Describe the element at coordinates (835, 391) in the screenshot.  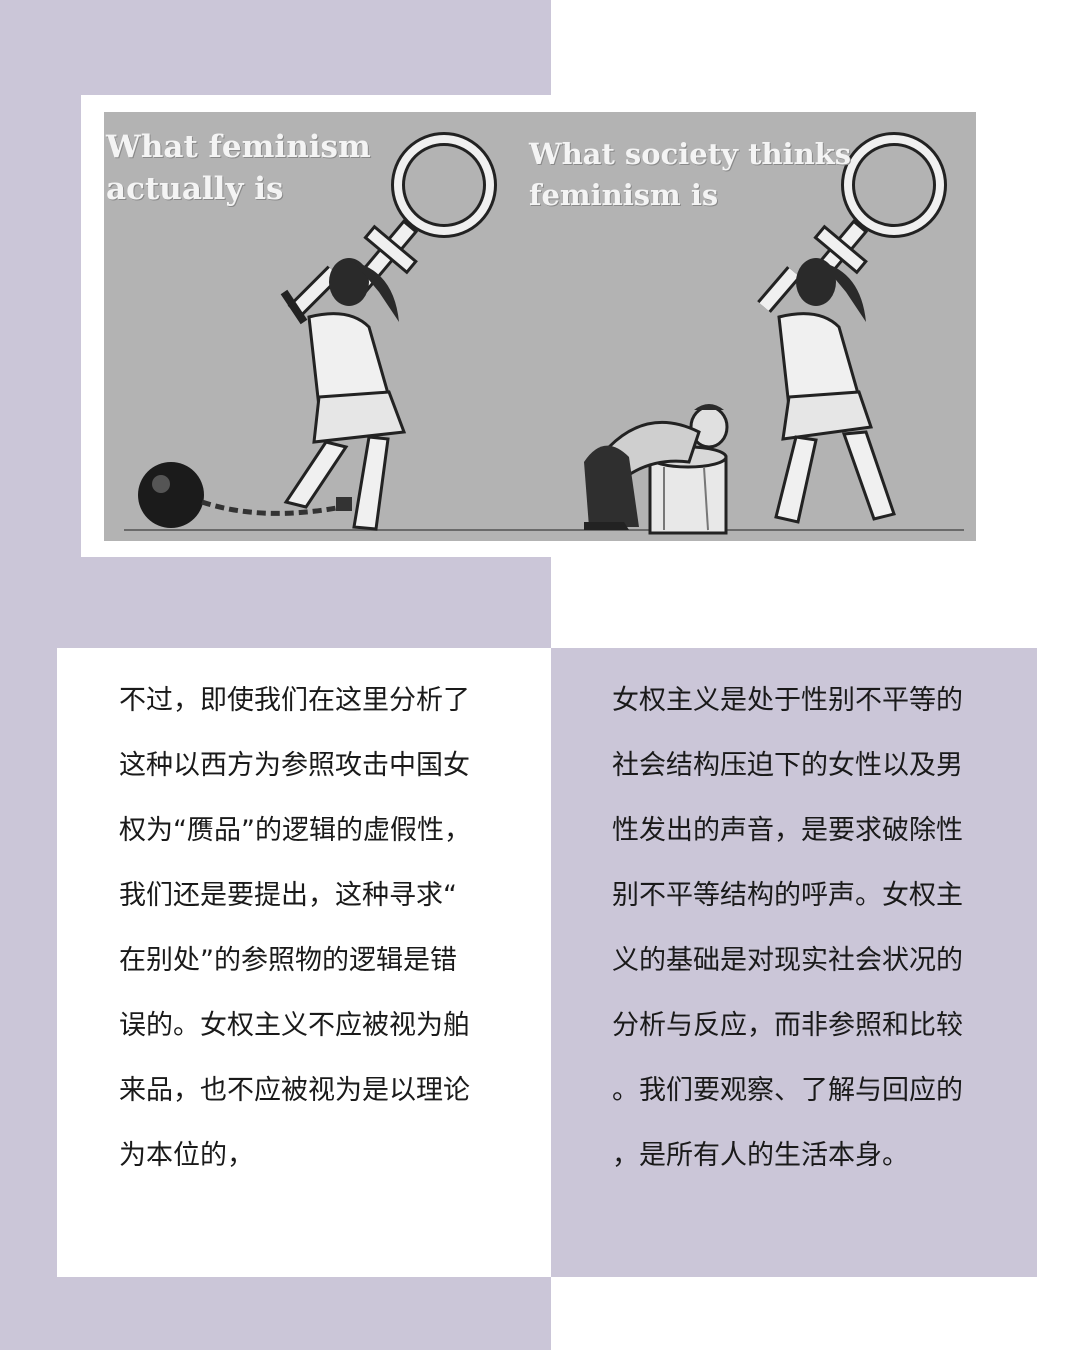
I see `woman-right` at that location.